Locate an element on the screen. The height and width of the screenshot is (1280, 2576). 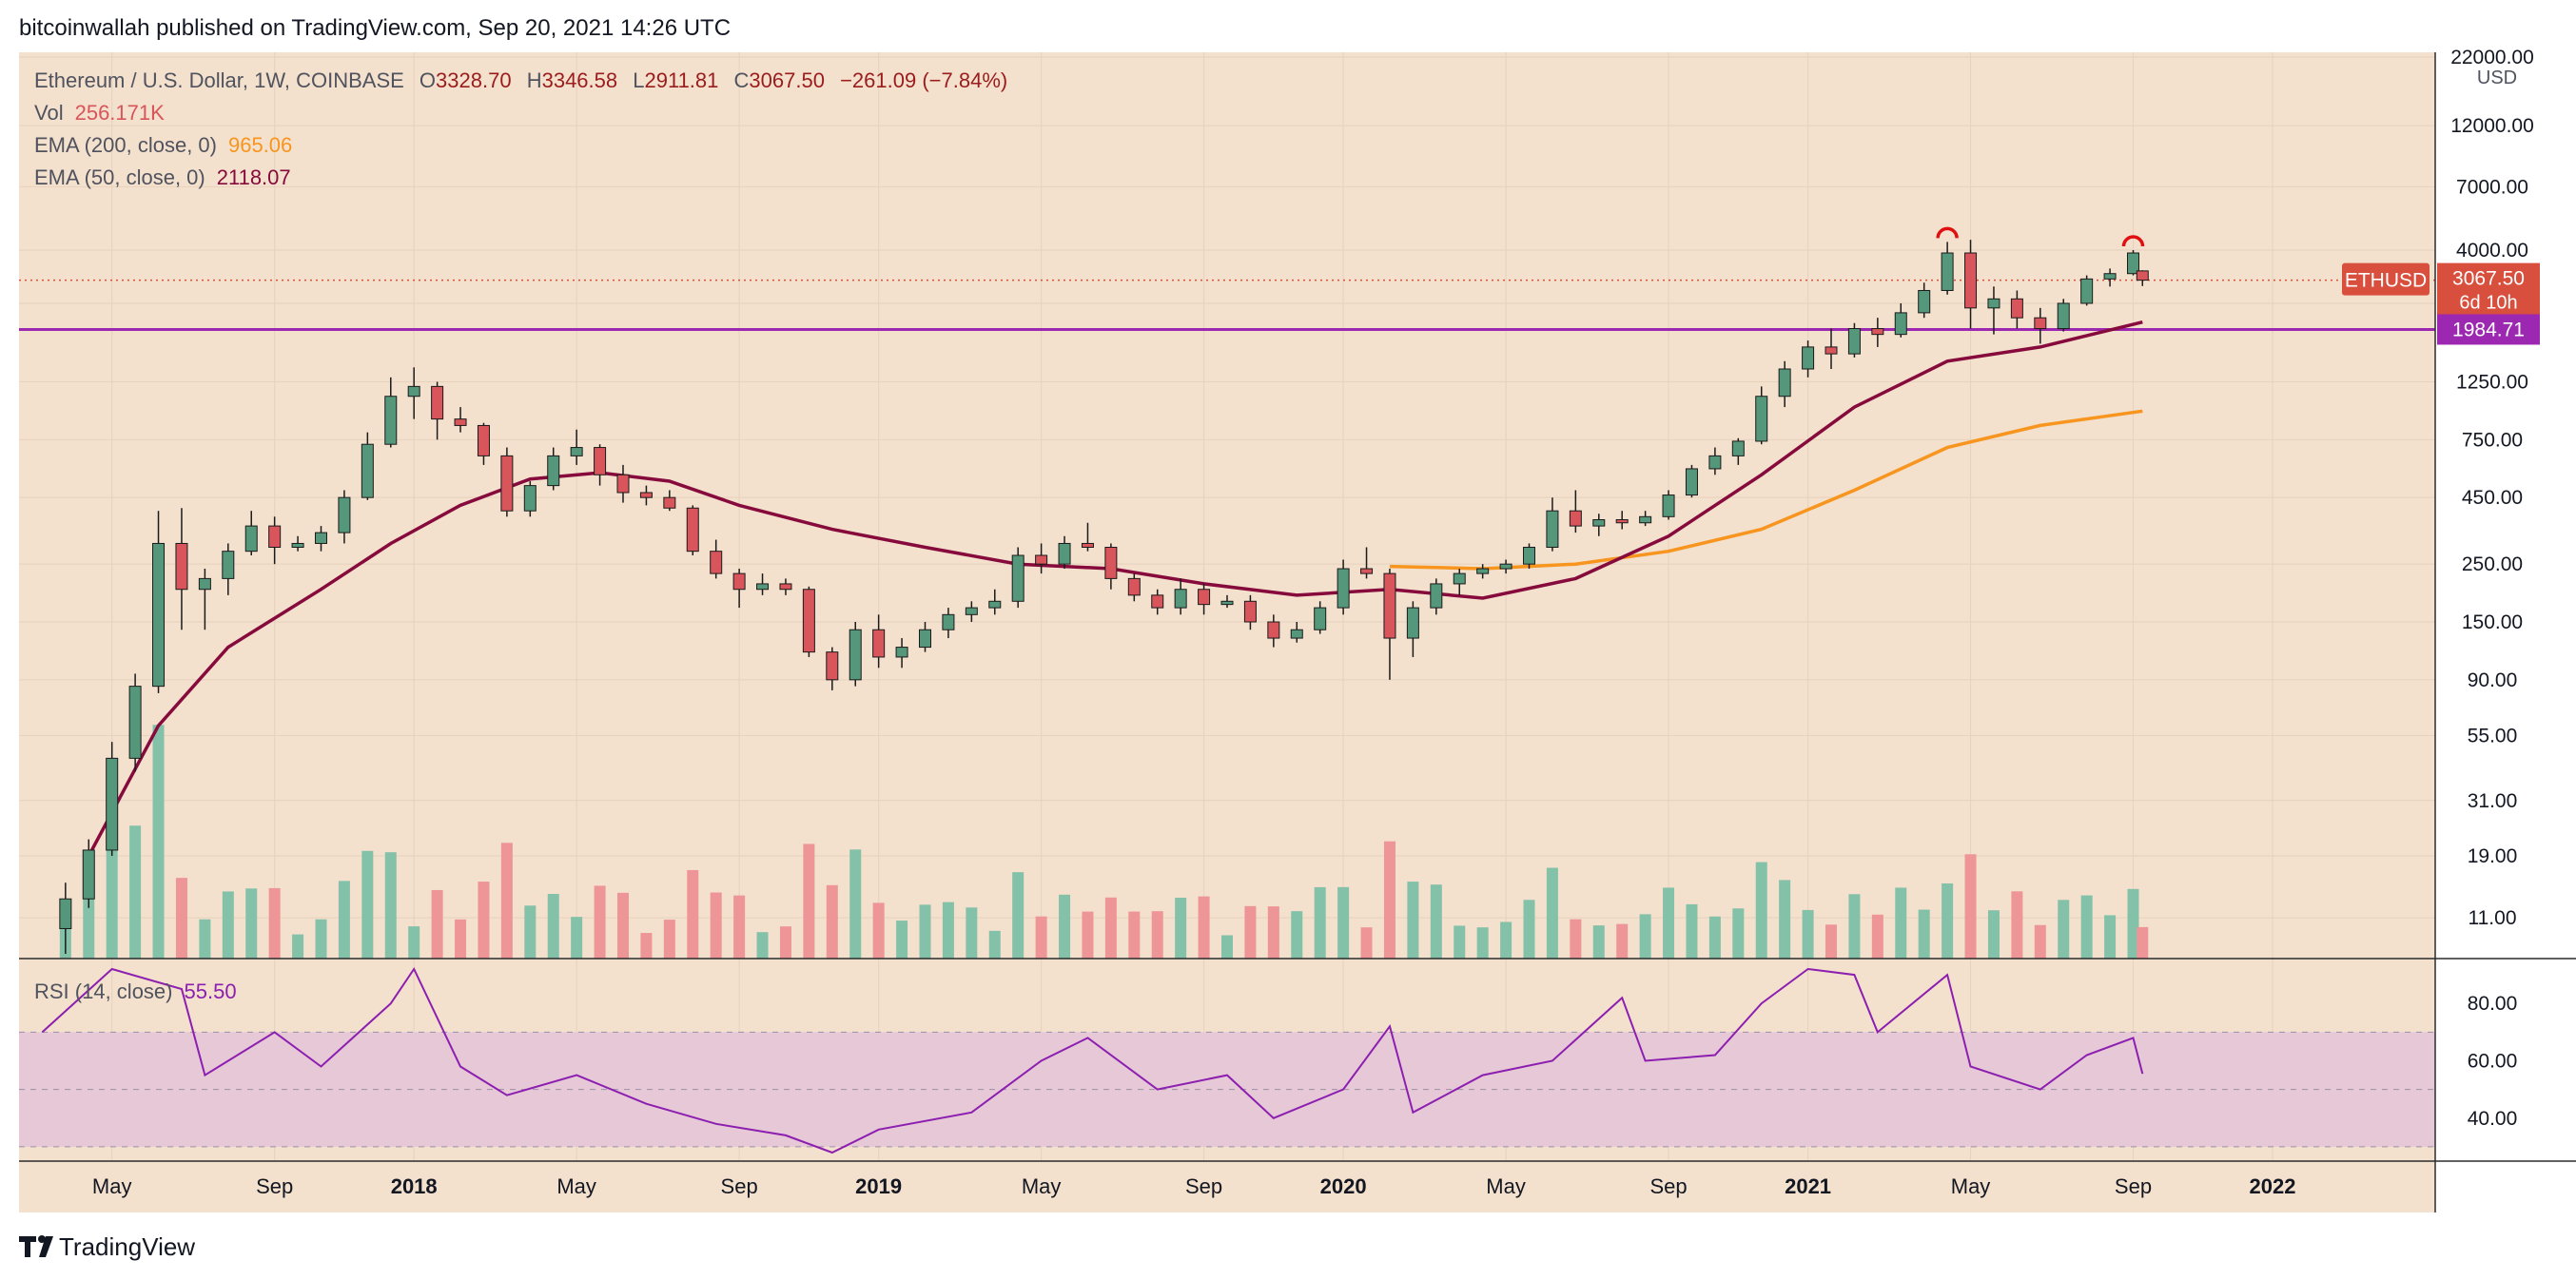
time-tick-12: May is located at coordinates (1971, 1186).